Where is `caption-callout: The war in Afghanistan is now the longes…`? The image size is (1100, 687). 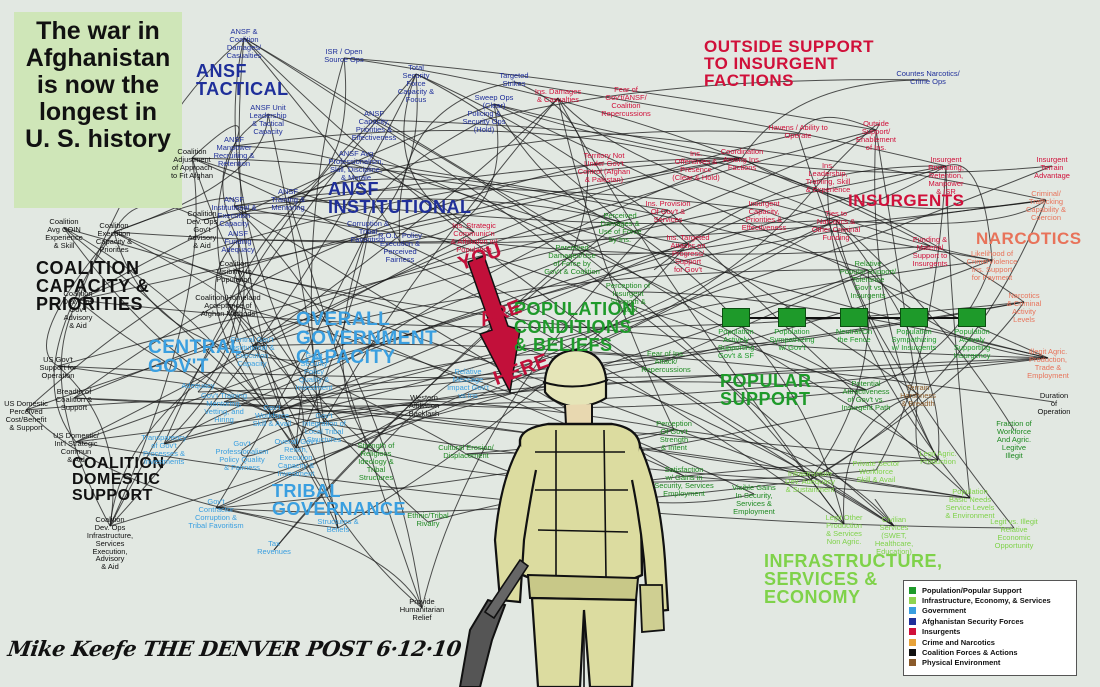 caption-callout: The war in Afghanistan is now the longes… is located at coordinates (98, 110).